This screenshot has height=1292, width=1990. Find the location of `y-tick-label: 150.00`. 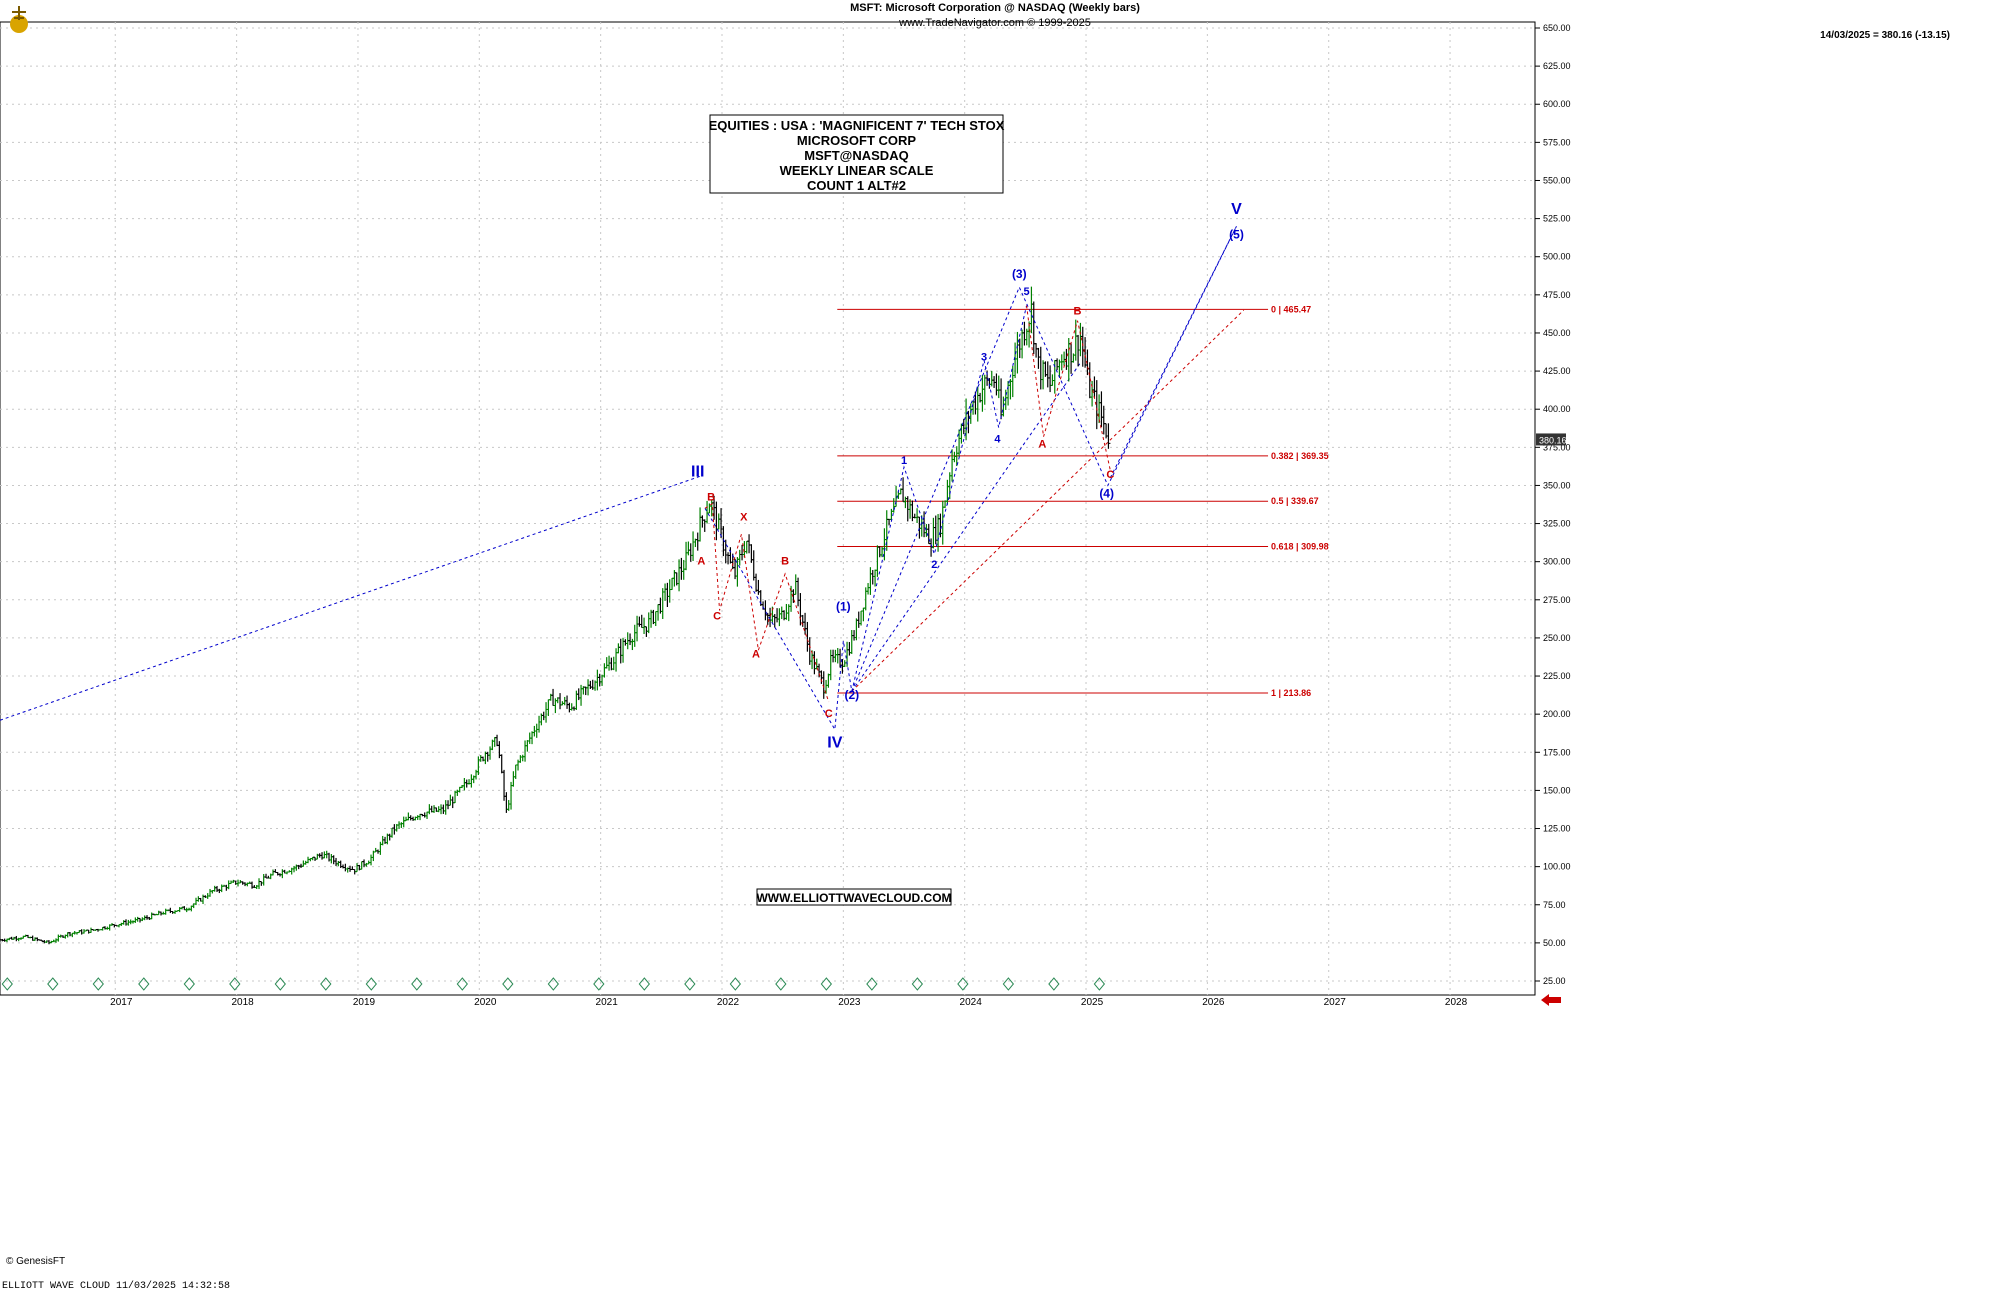

y-tick-label: 150.00 is located at coordinates (1557, 790).